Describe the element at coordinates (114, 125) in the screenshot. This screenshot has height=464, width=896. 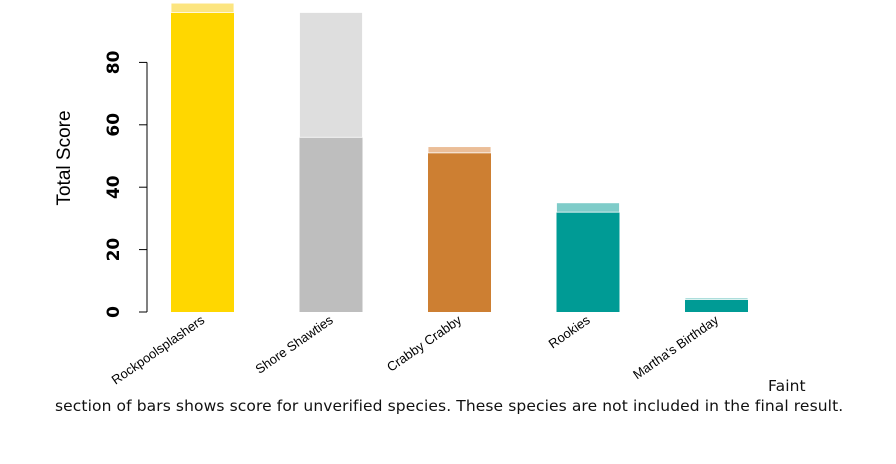
I see `y-tick-label: 60` at that location.